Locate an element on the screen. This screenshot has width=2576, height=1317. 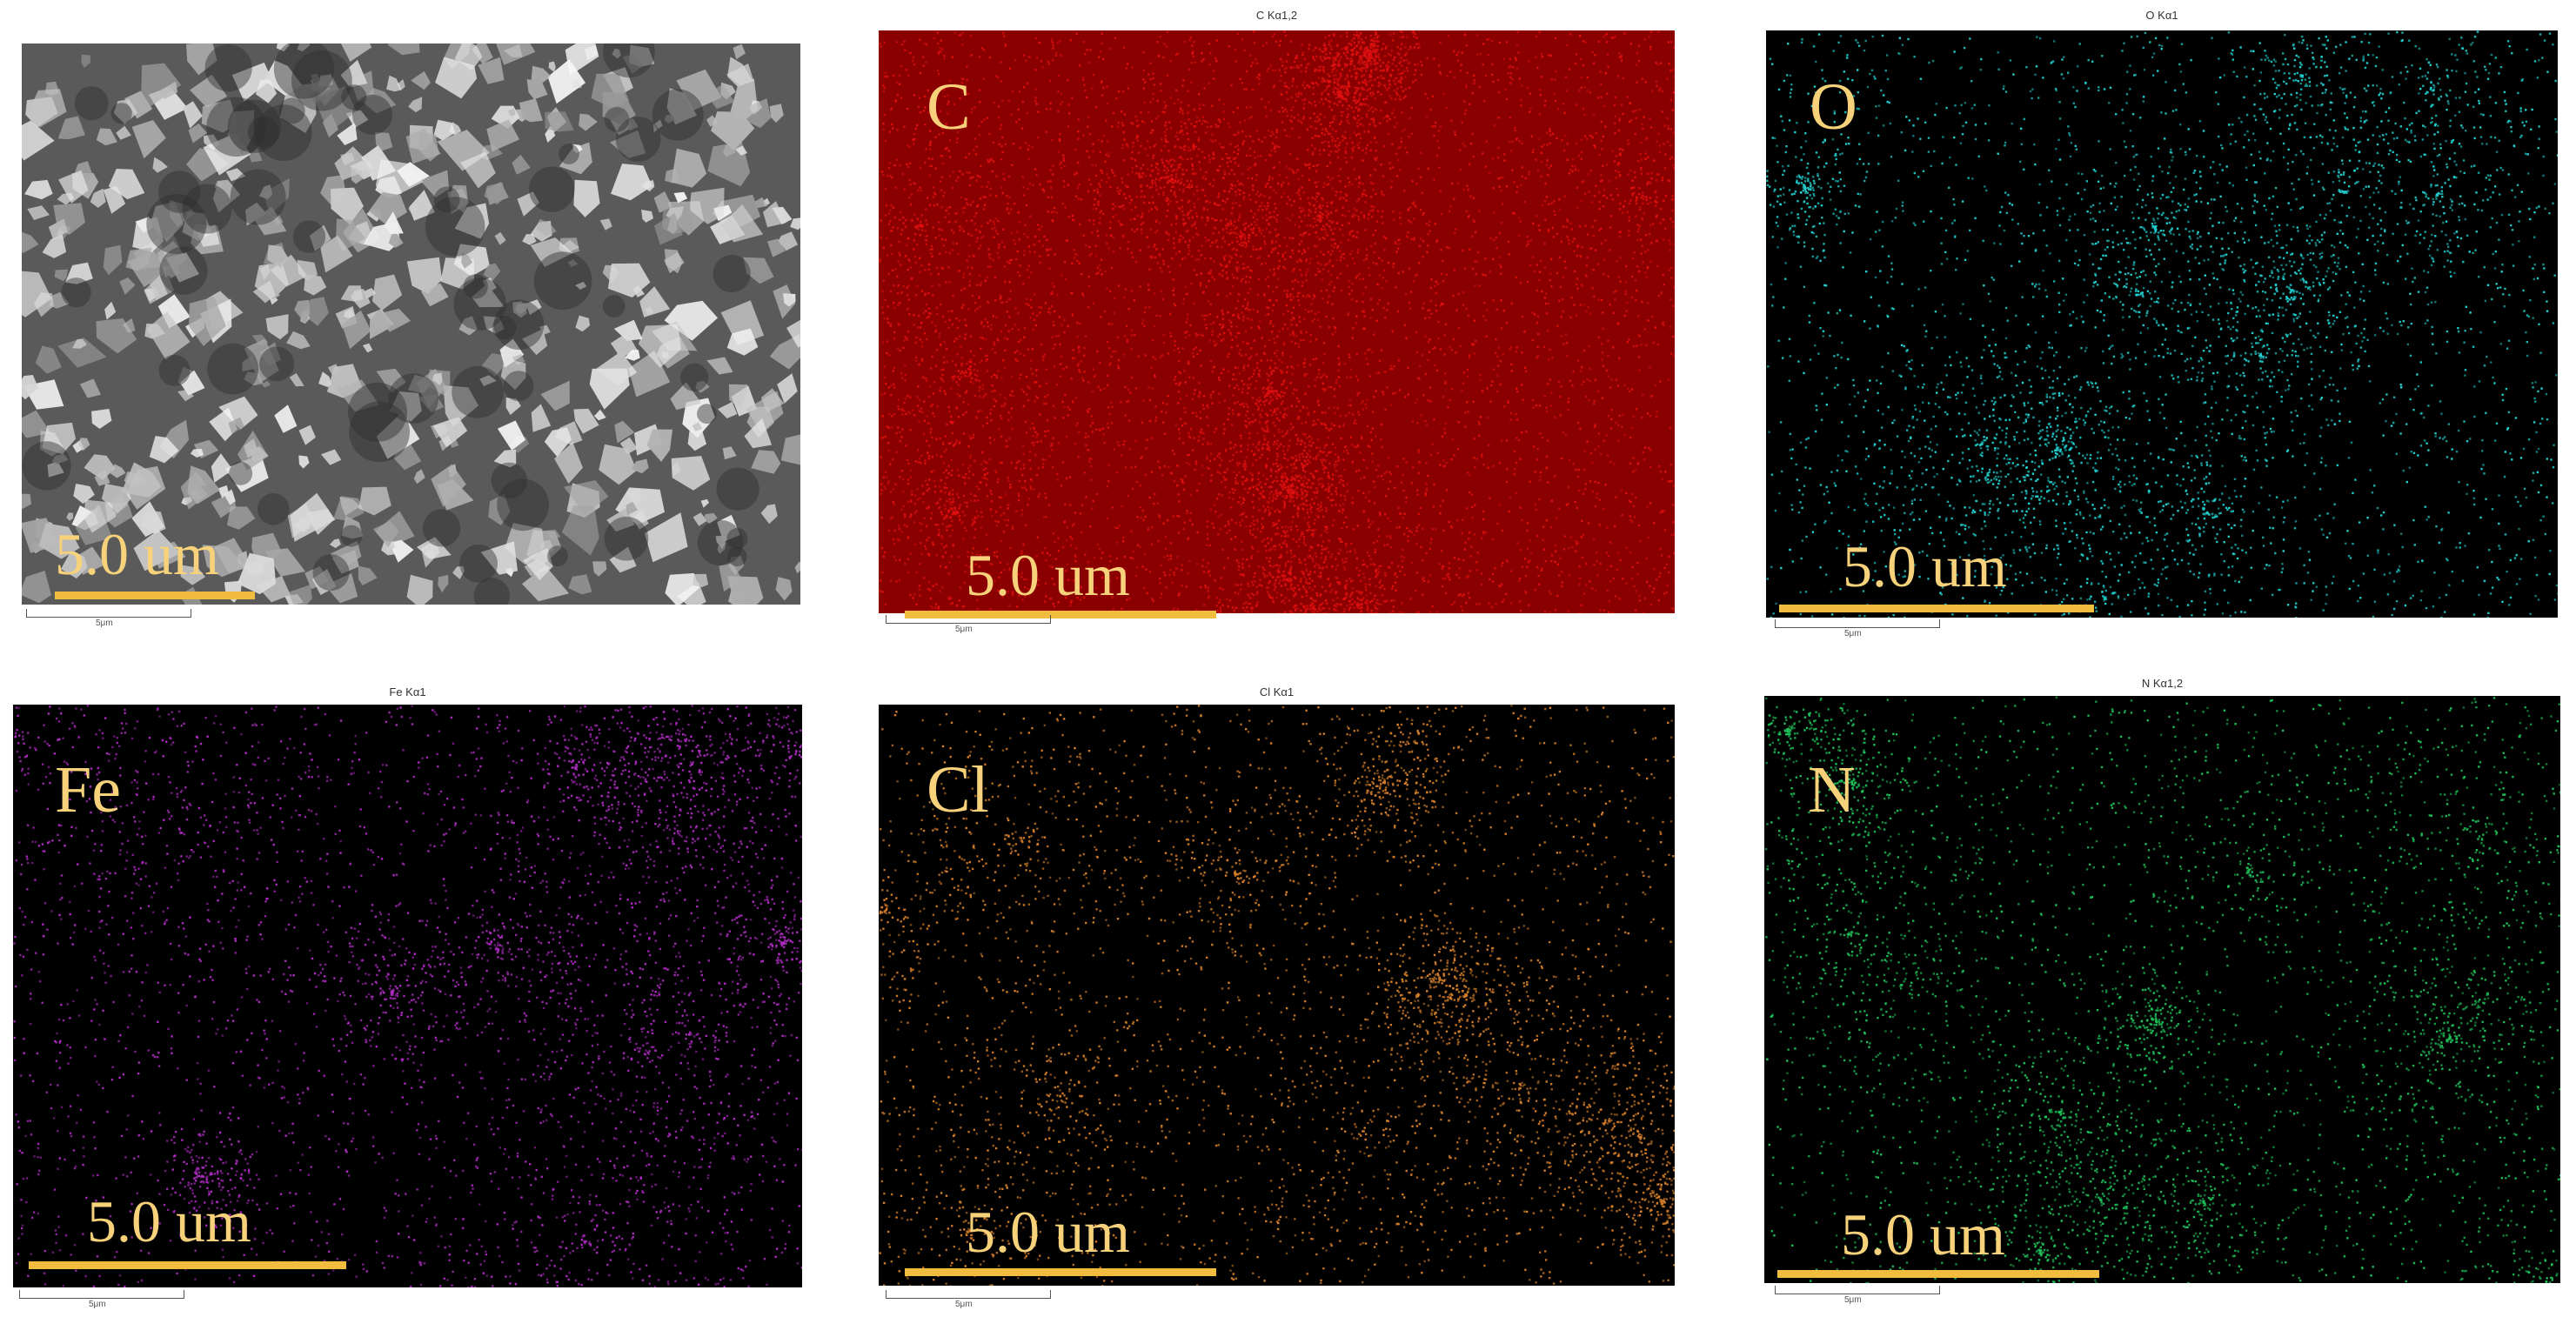
map-caption: N Kα1,2 is located at coordinates (2162, 683).